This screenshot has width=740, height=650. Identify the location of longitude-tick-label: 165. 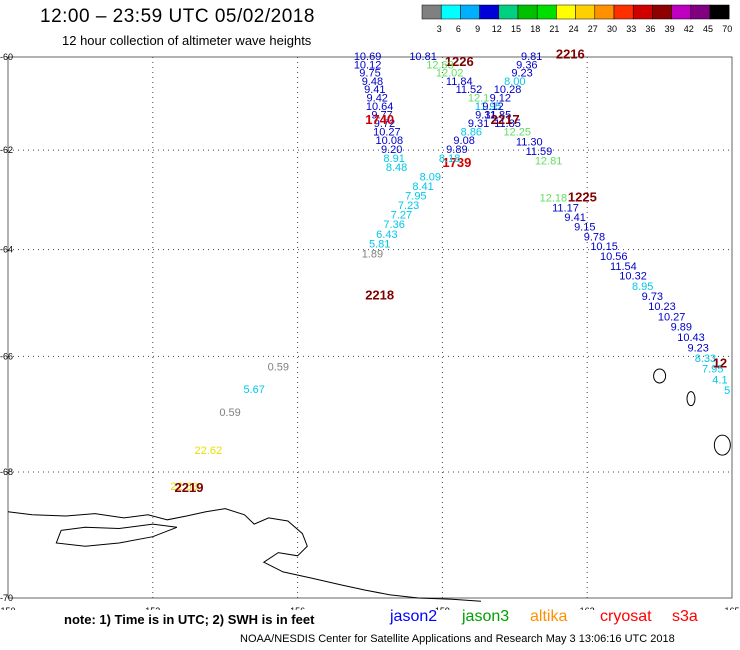
(731, 608).